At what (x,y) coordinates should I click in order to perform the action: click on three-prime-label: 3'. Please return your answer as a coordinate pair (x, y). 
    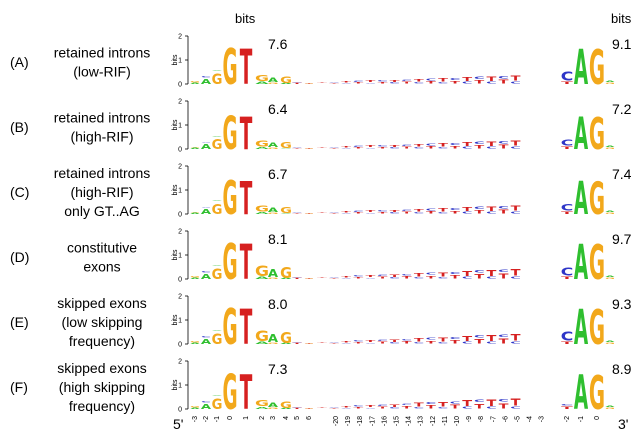
    Looking at the image, I should click on (623, 423).